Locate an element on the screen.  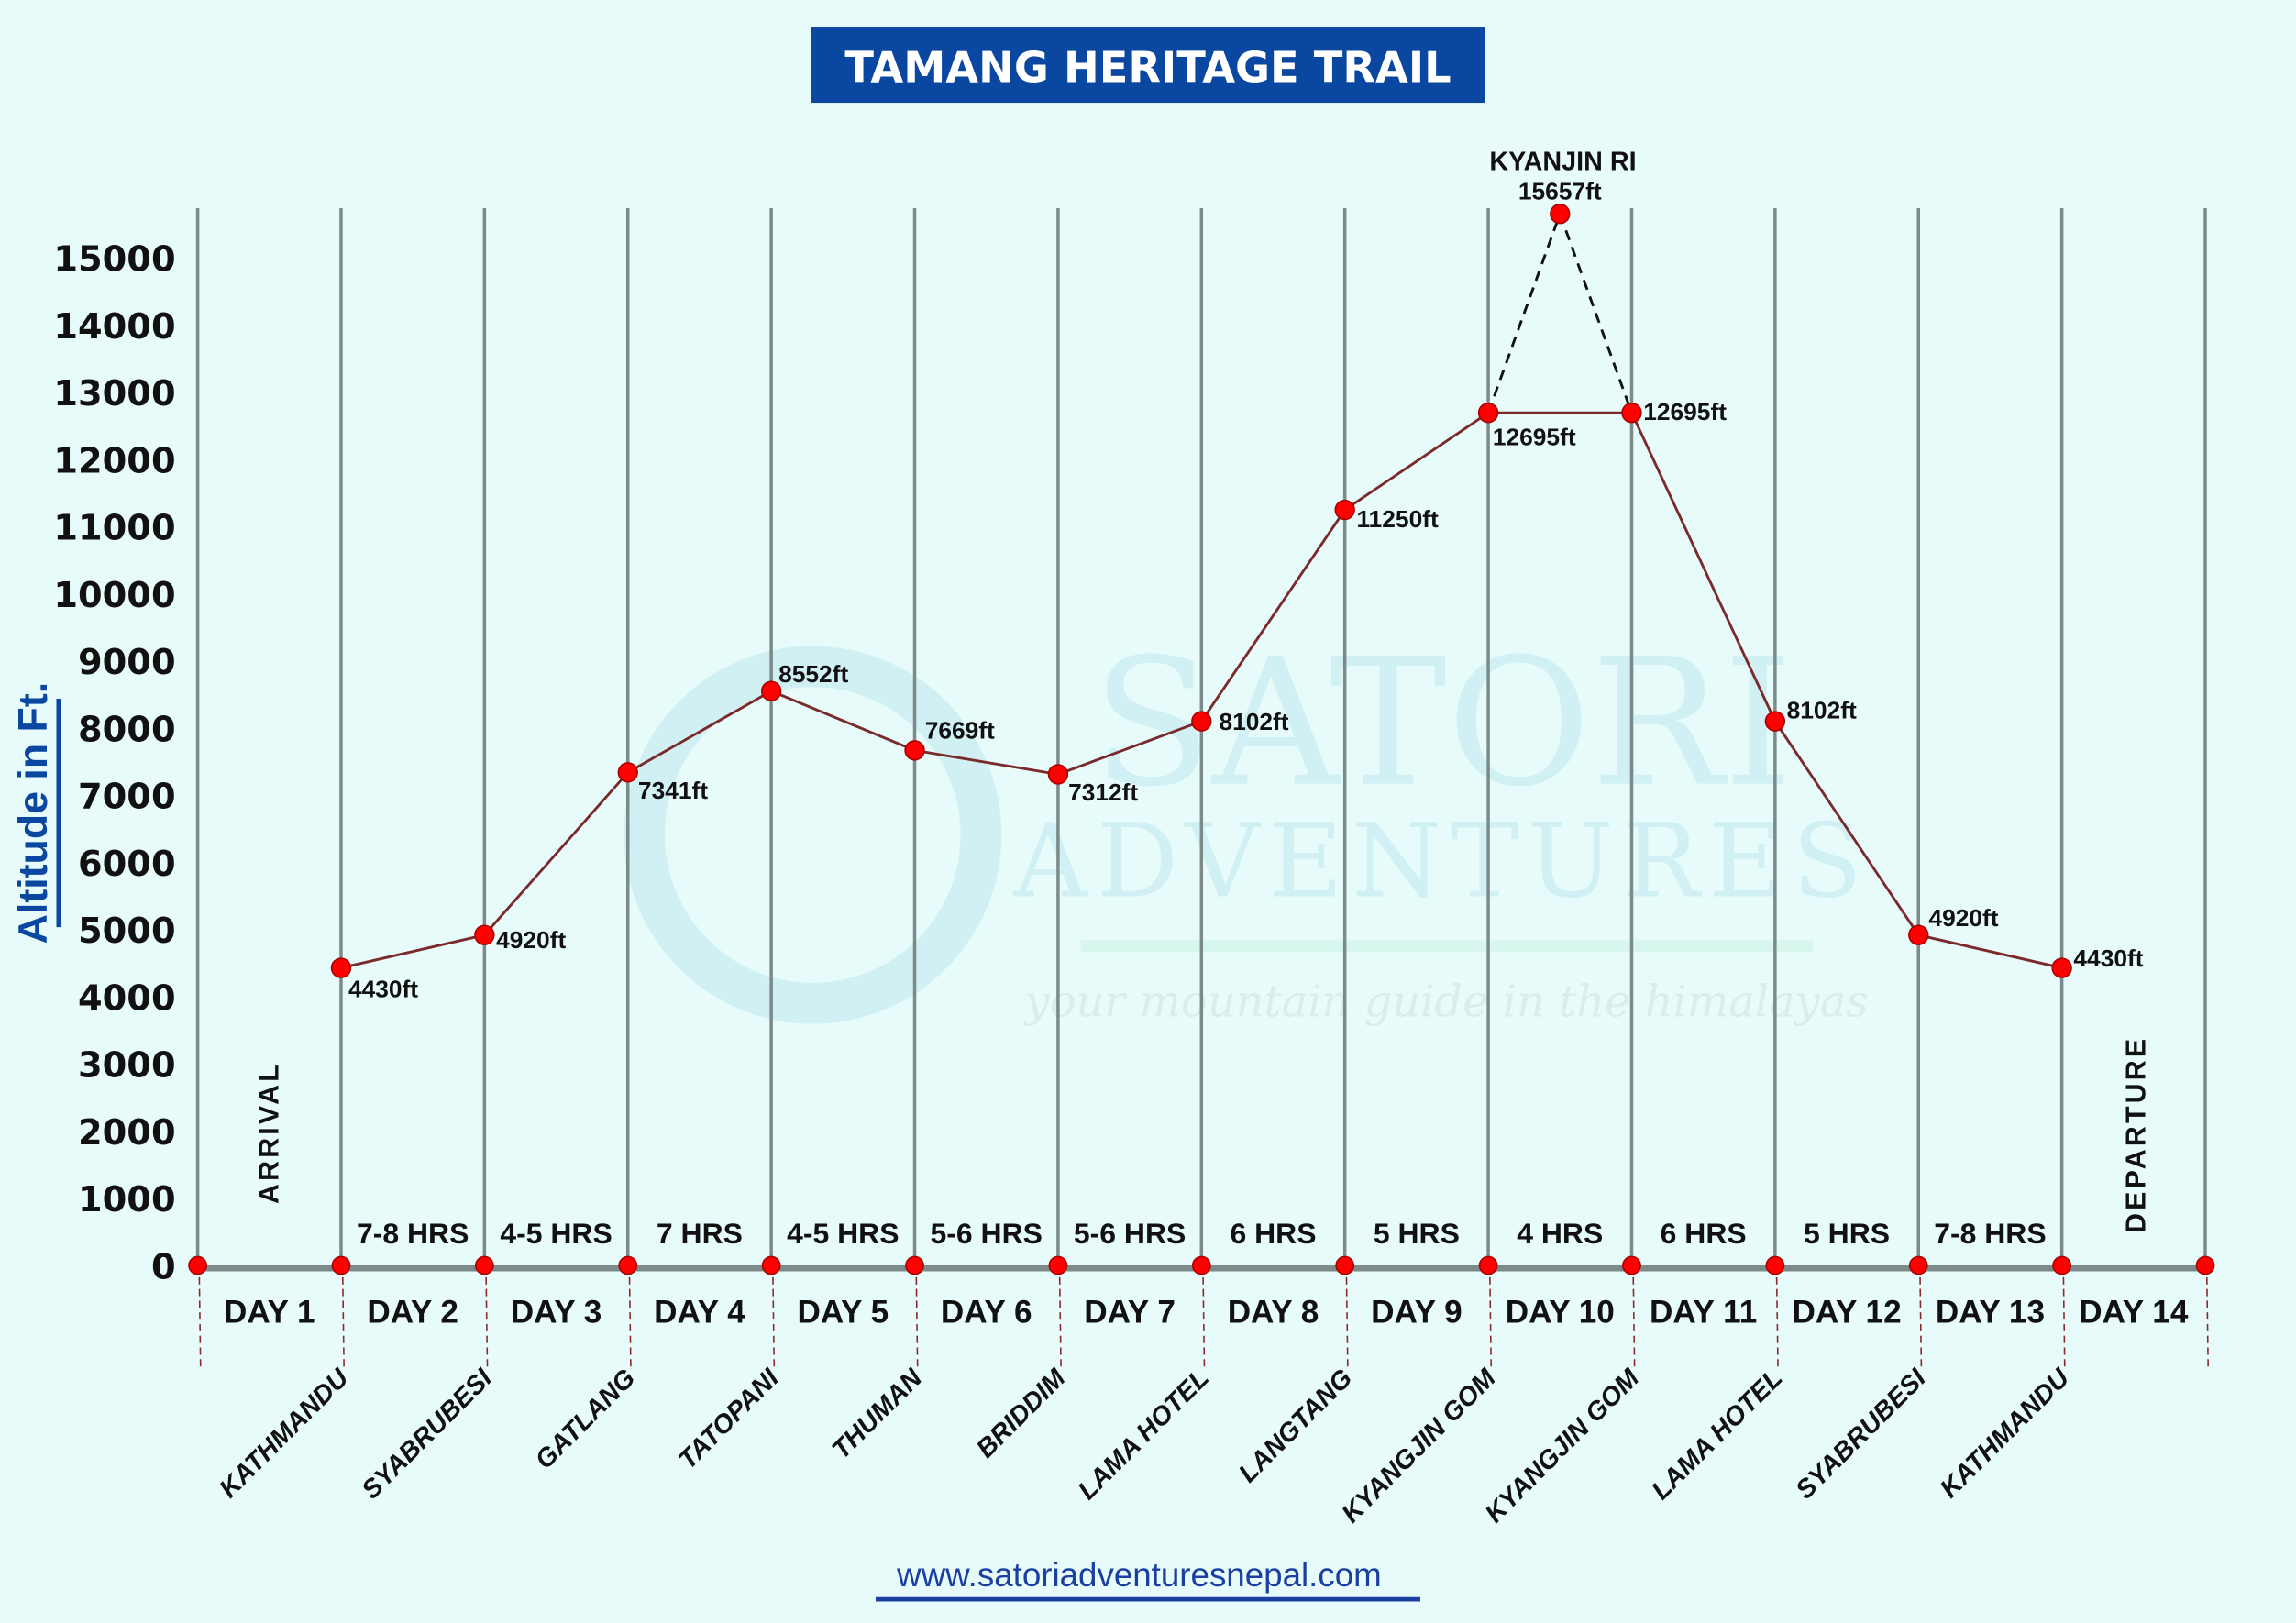
day-label: DAY 8 is located at coordinates (1273, 1312).